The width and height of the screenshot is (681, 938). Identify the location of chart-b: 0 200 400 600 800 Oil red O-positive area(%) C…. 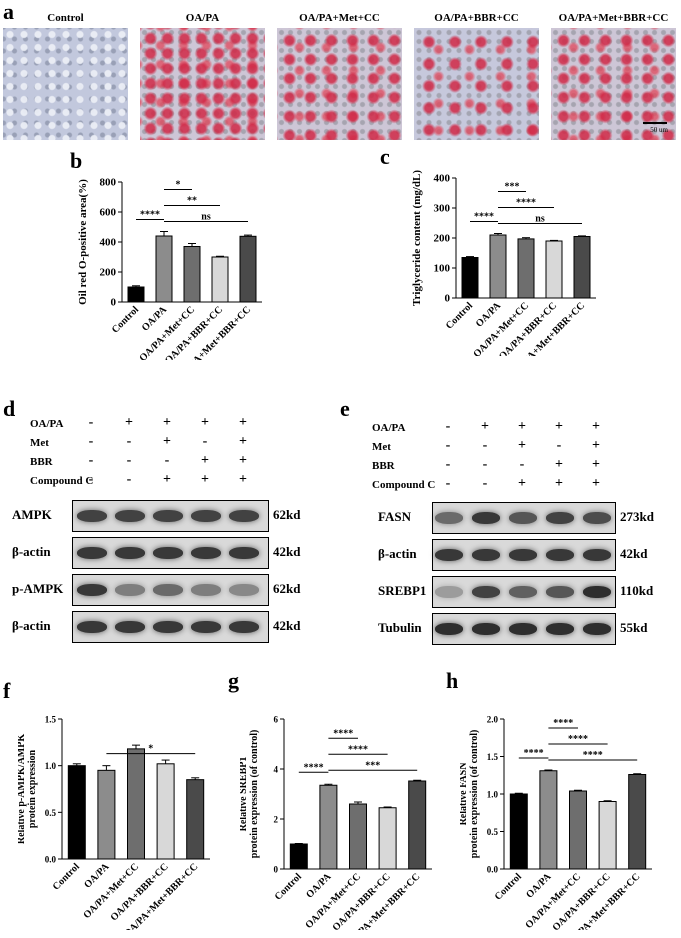
(169, 268).